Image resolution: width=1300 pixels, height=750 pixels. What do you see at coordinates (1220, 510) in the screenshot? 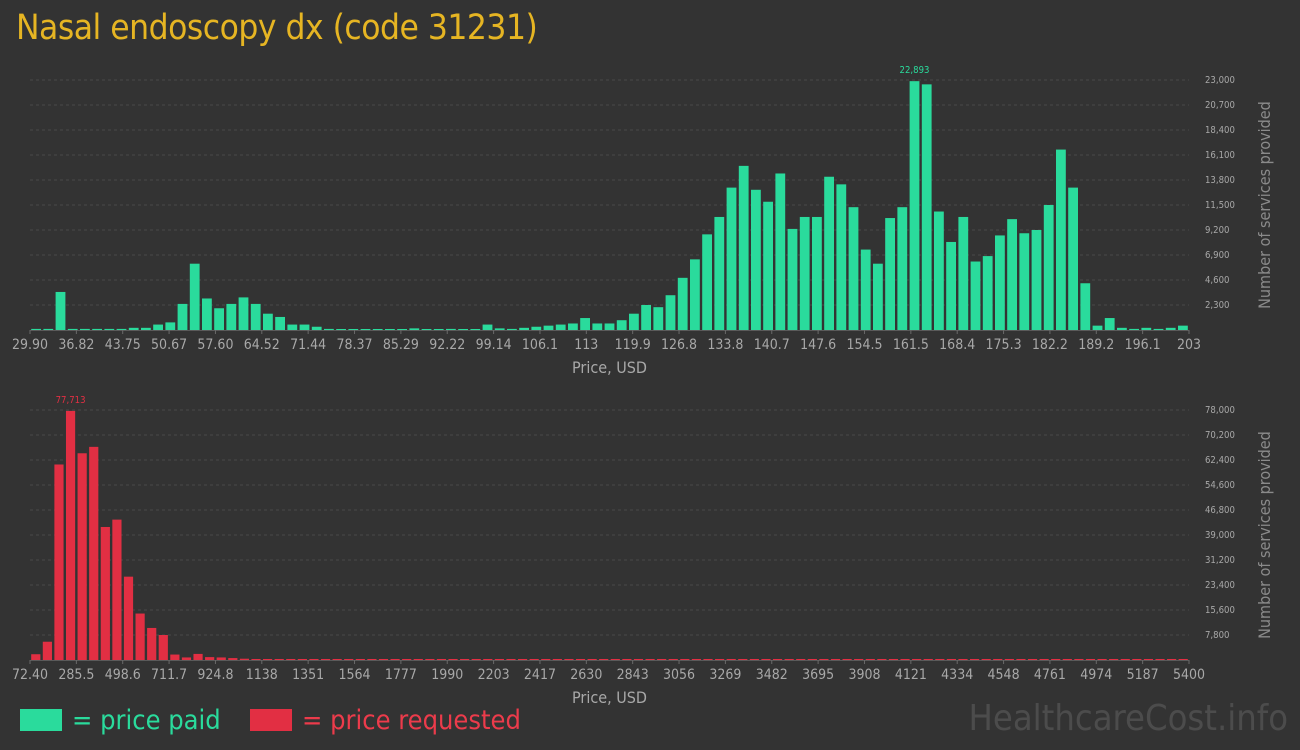
I see `requested-y-tick-label: 46,800` at bounding box center [1220, 510].